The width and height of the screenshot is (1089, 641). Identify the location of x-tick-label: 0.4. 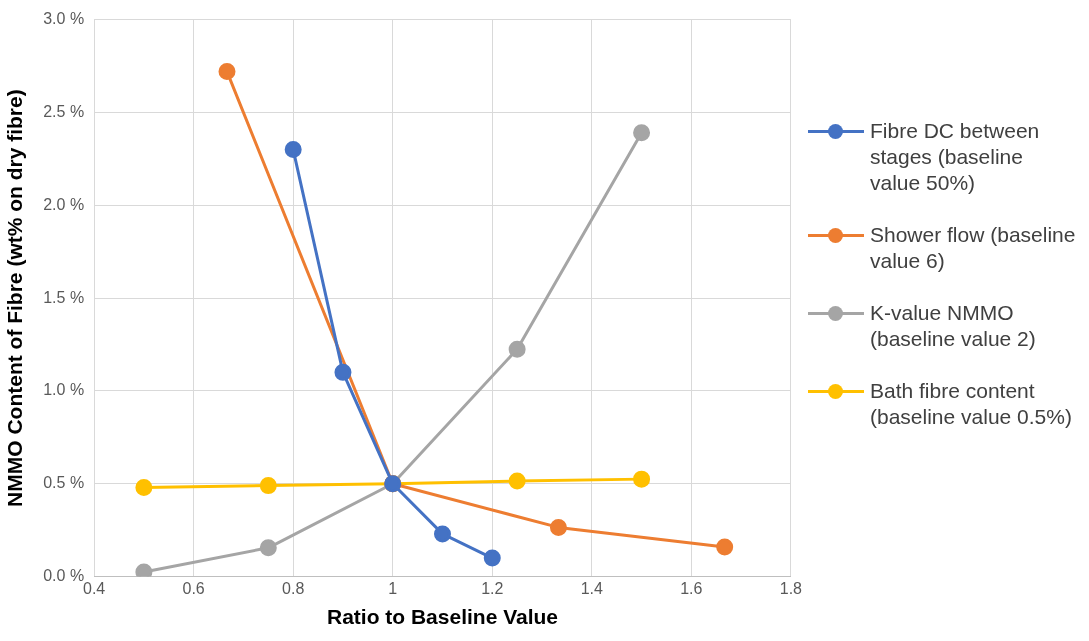
(94, 588).